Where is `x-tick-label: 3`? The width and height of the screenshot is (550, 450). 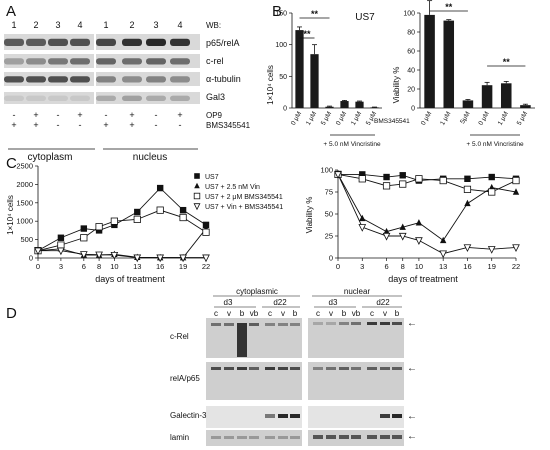 x-tick-label: 3 is located at coordinates (61, 266).